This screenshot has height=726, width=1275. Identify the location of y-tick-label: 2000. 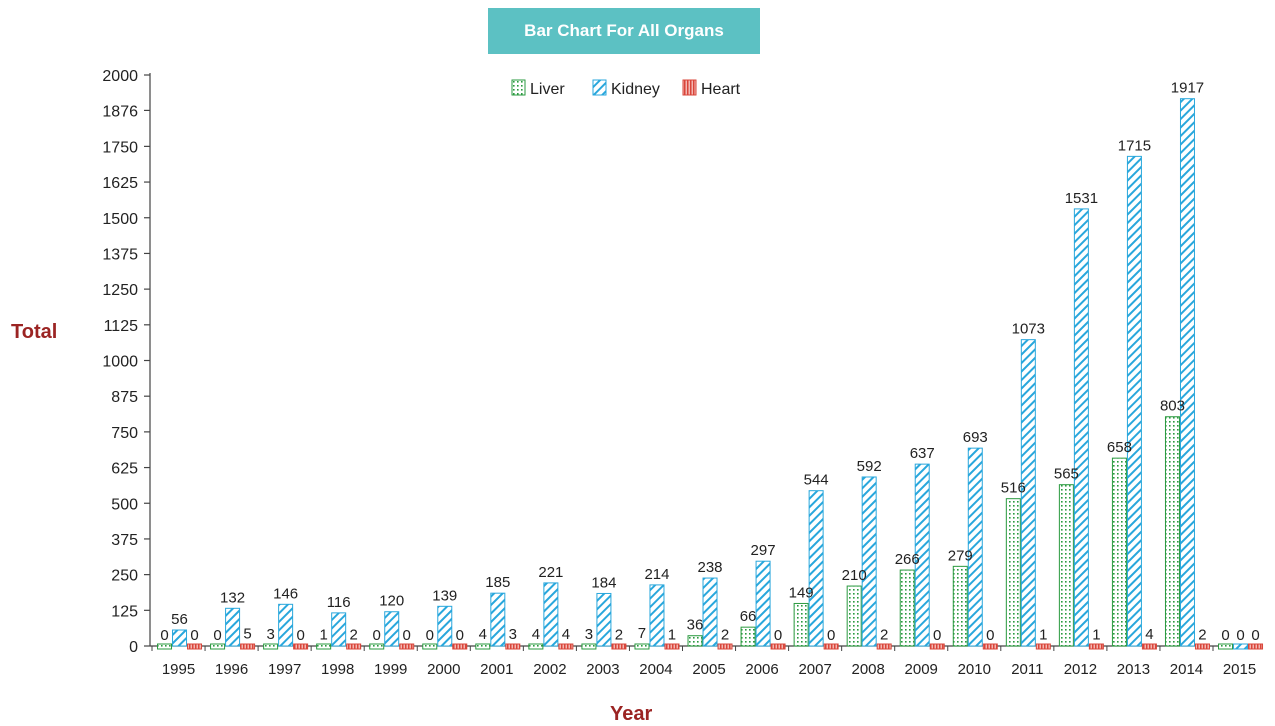
(120, 76).